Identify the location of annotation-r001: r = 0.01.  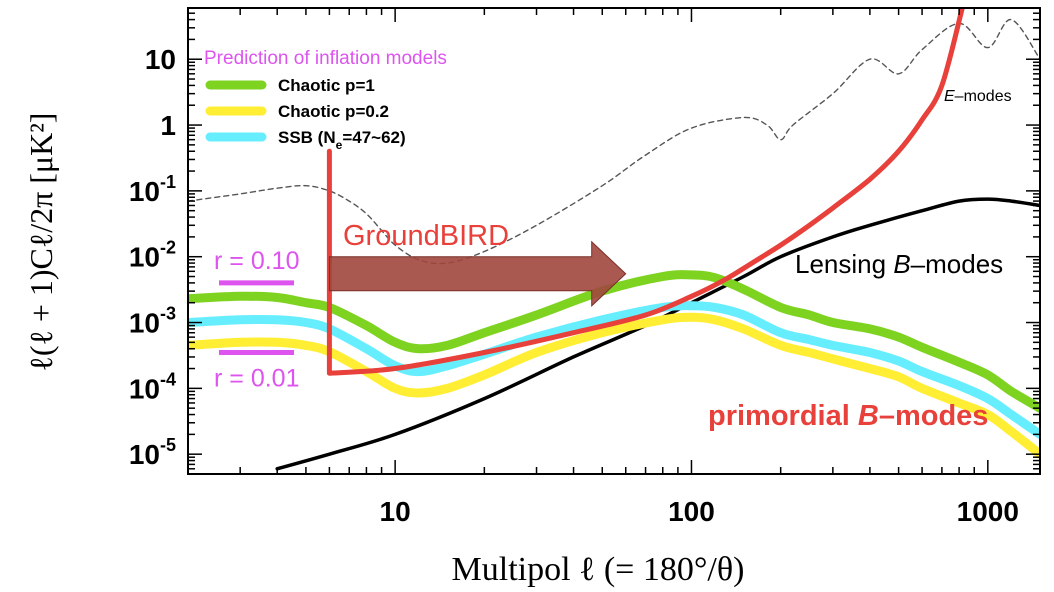
(256, 379).